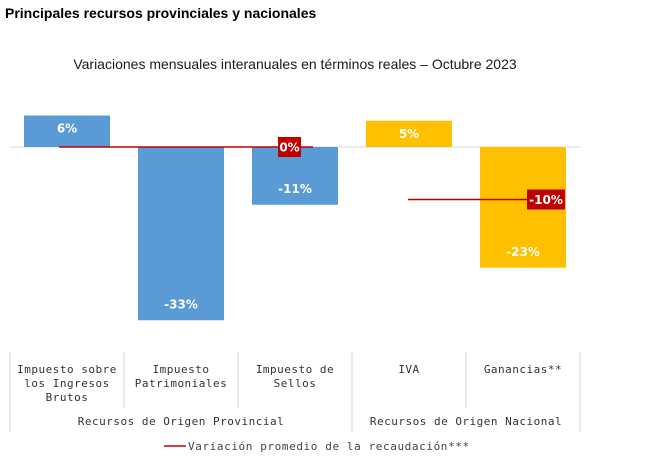  I want to click on category-label: Impuesto sobre, so click(67, 369).